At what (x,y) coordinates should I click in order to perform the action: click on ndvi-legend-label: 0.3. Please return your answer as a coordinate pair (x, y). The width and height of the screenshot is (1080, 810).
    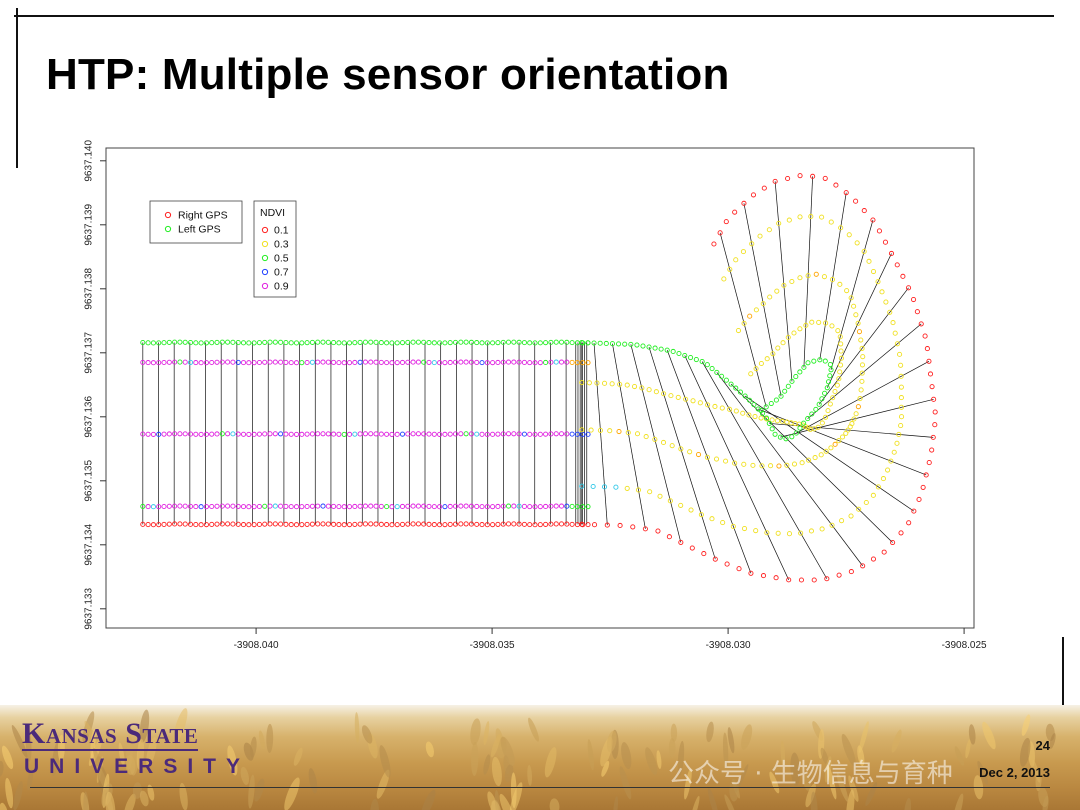
    Looking at the image, I should click on (281, 245).